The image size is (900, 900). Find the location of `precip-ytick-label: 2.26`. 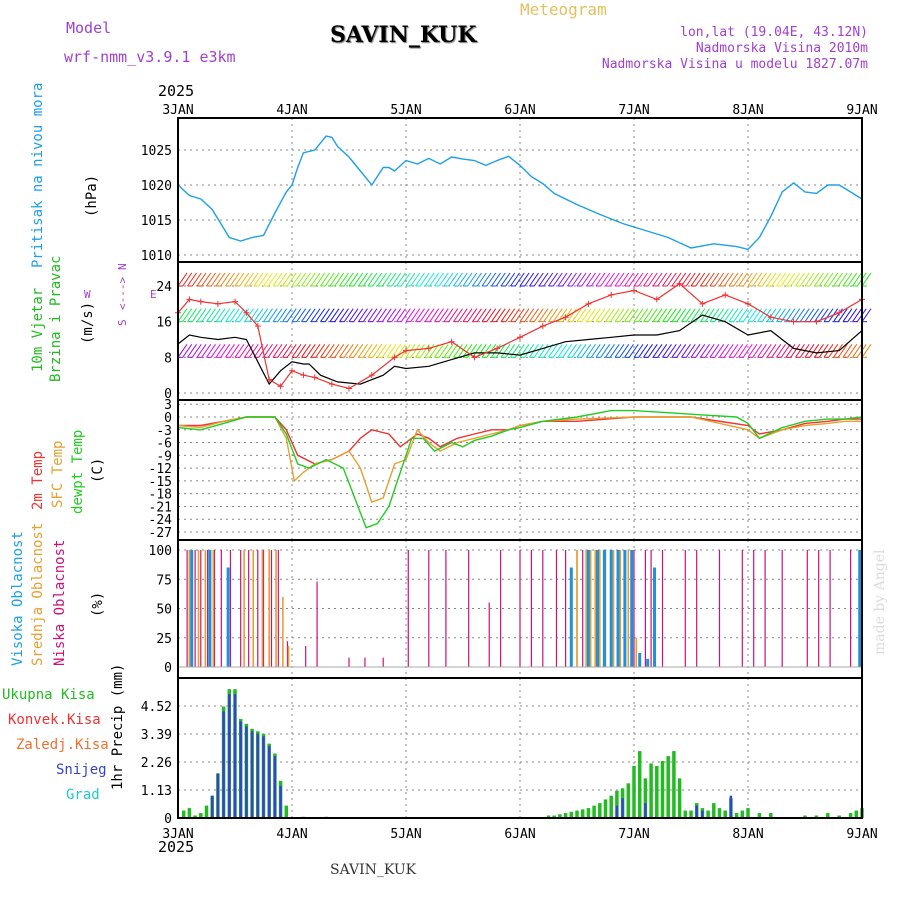

precip-ytick-label: 2.26 is located at coordinates (156, 763).